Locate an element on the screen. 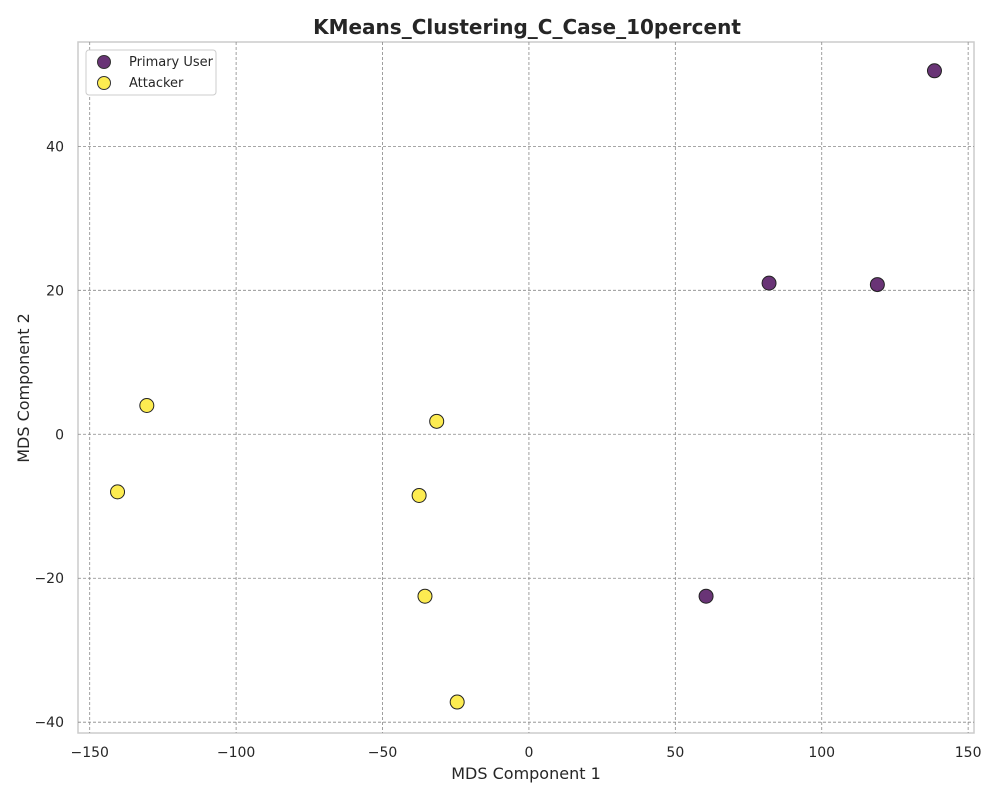 This screenshot has width=1000, height=800. legend-marker-primary-user is located at coordinates (104, 62).